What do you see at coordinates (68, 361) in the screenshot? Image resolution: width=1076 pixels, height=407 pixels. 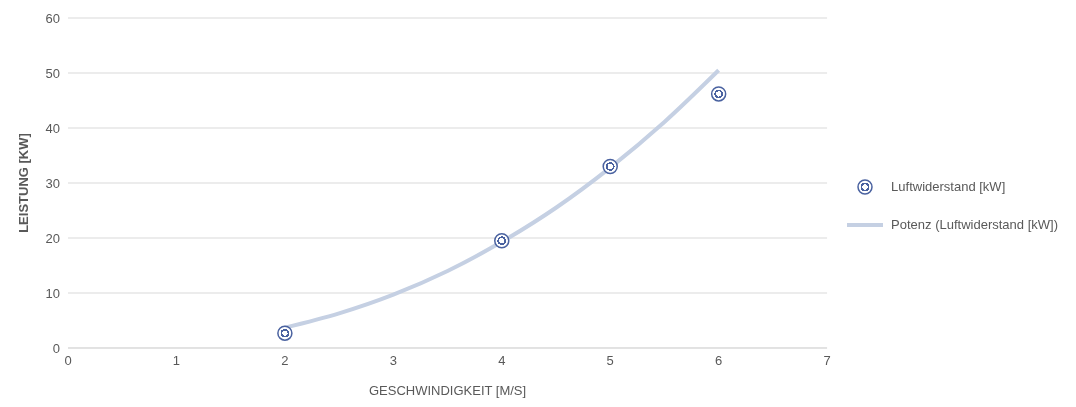 I see `x-tick-label: 0` at bounding box center [68, 361].